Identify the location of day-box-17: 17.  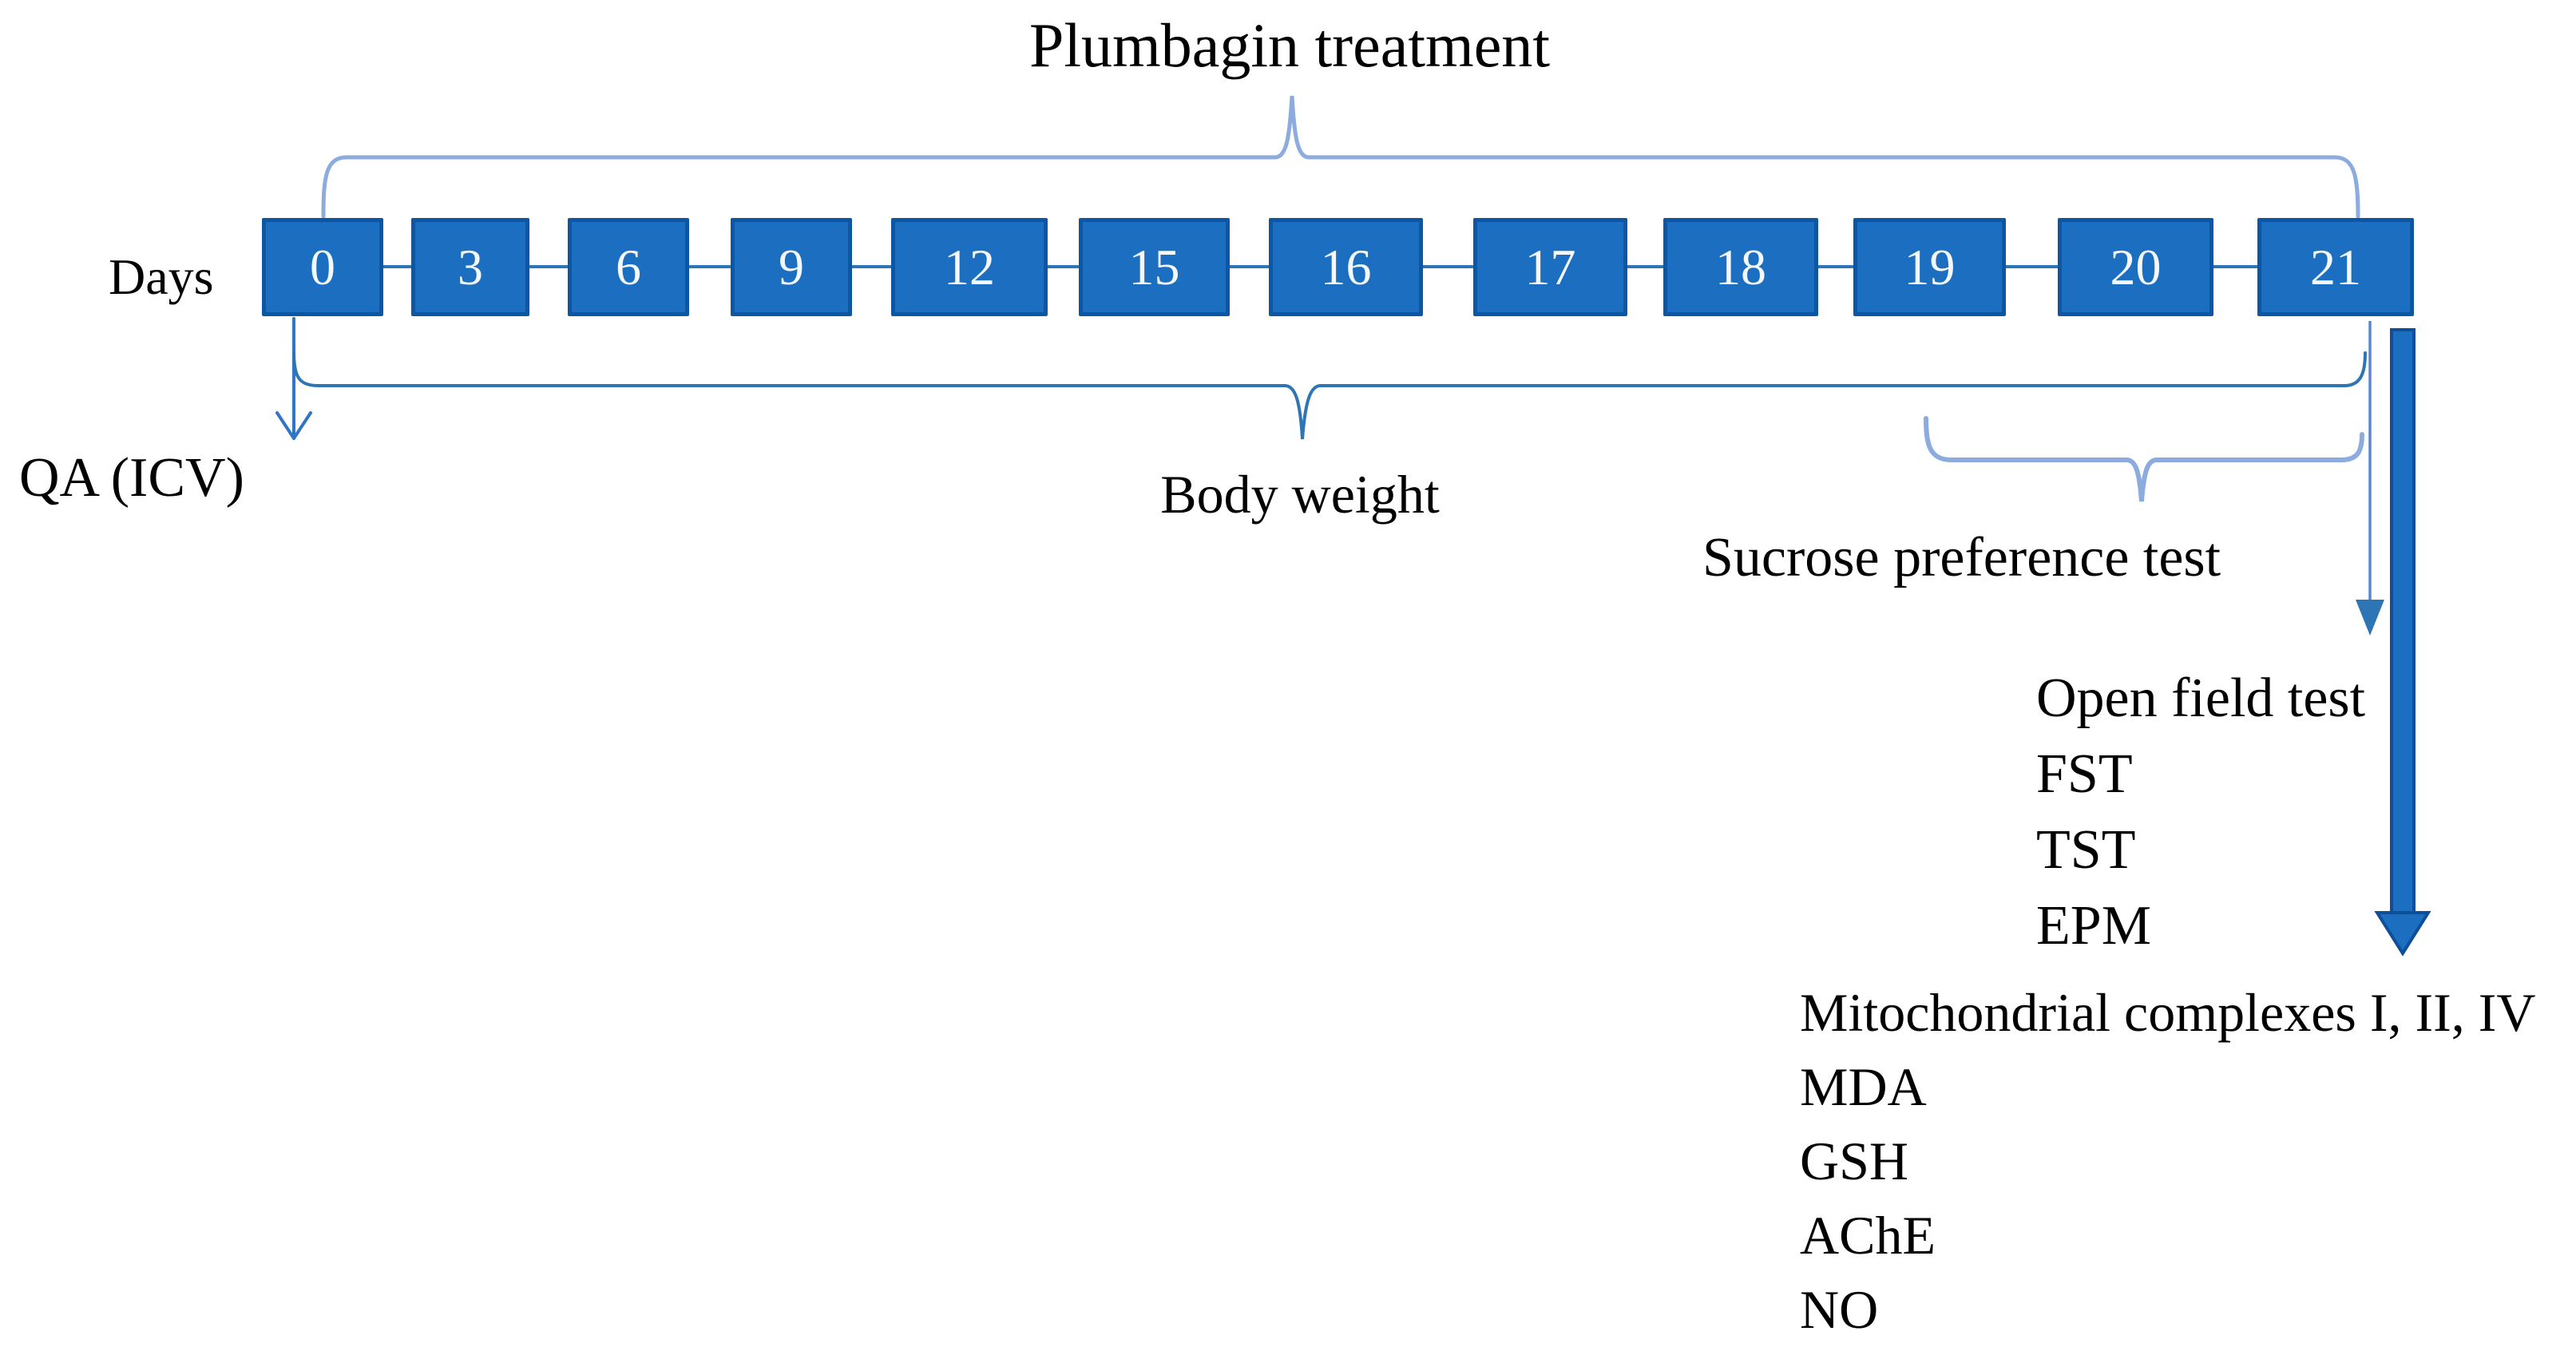
(1550, 267).